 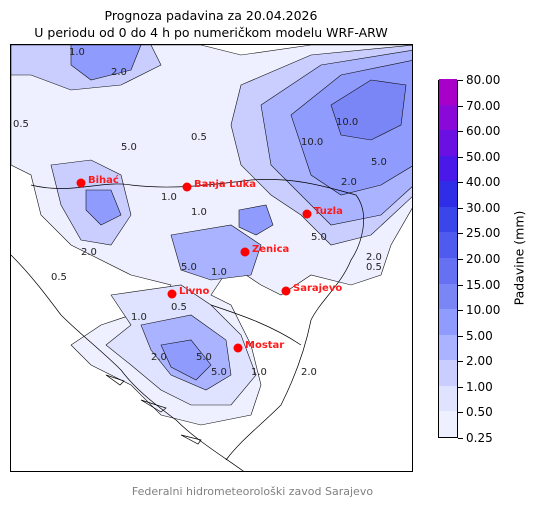 What do you see at coordinates (194, 291) in the screenshot?
I see `city-label: Livno` at bounding box center [194, 291].